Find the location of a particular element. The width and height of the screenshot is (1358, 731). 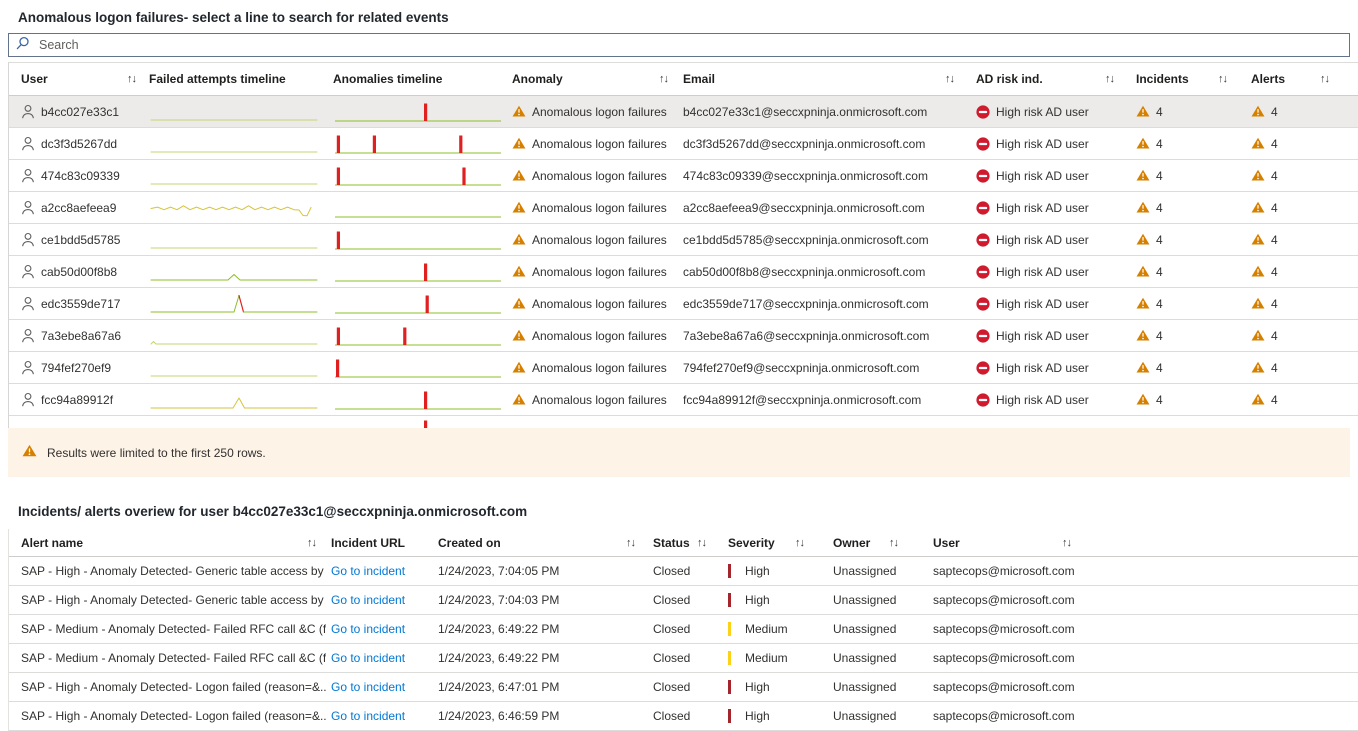

email-text: b4cc027e33c1@seccxpninja.onmicrosoft.com is located at coordinates (805, 111).